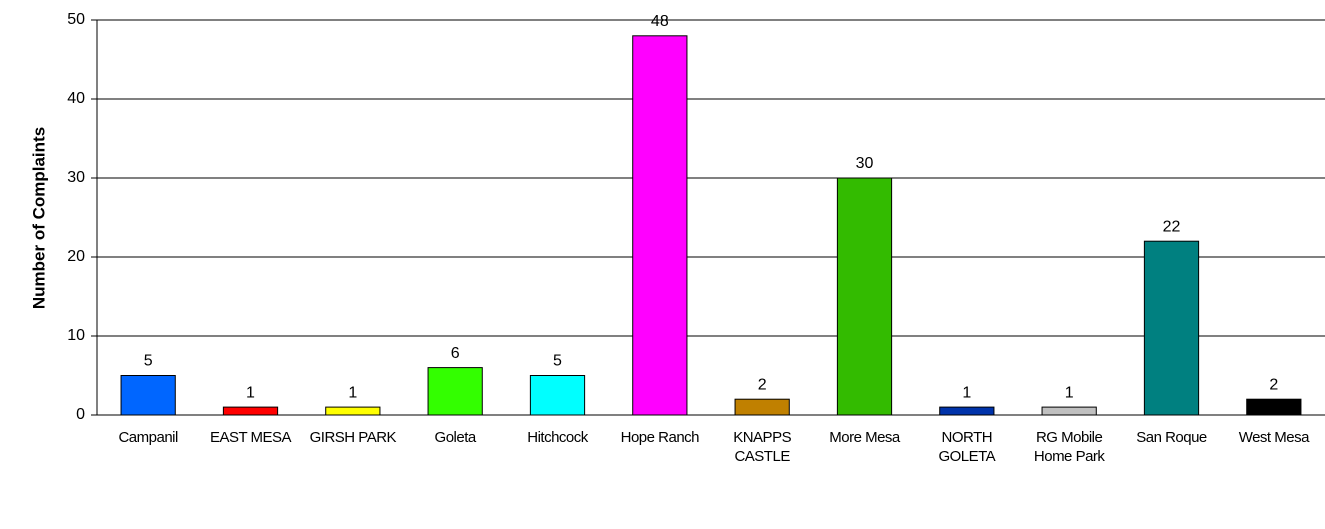 The width and height of the screenshot is (1325, 529). What do you see at coordinates (557, 437) in the screenshot?
I see `x-tick-label: Hitchcock` at bounding box center [557, 437].